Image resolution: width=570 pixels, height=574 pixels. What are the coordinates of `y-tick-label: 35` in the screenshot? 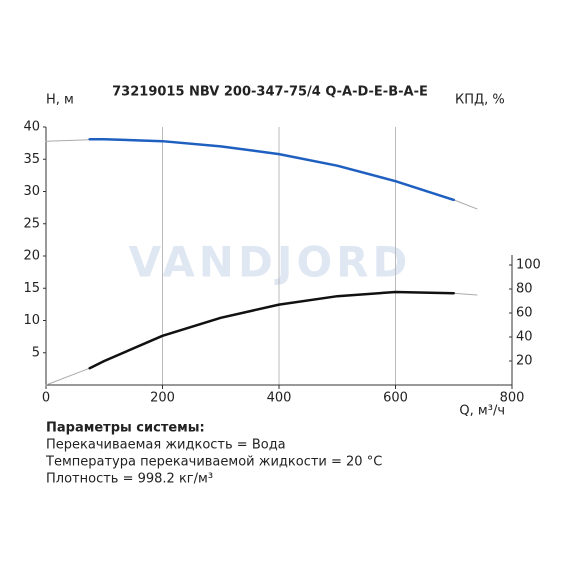 It's located at (31, 159).